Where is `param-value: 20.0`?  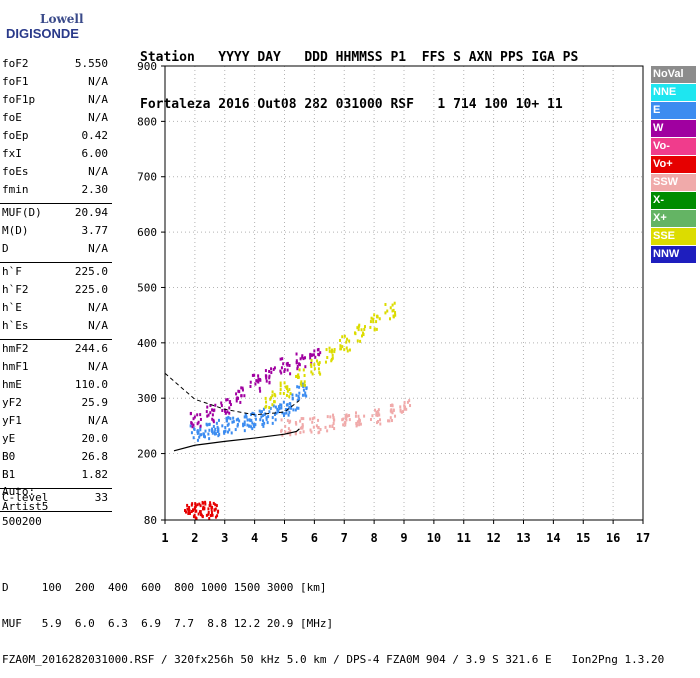
param-value: 20.0 is located at coordinates (95, 438).